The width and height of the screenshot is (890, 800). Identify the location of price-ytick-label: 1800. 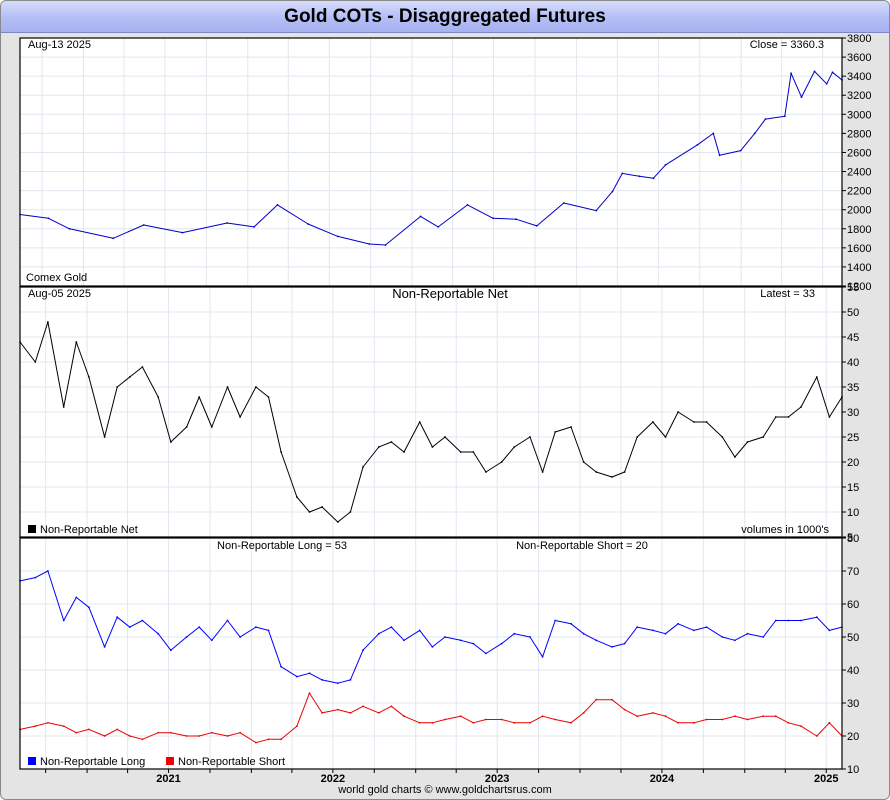
(859, 230).